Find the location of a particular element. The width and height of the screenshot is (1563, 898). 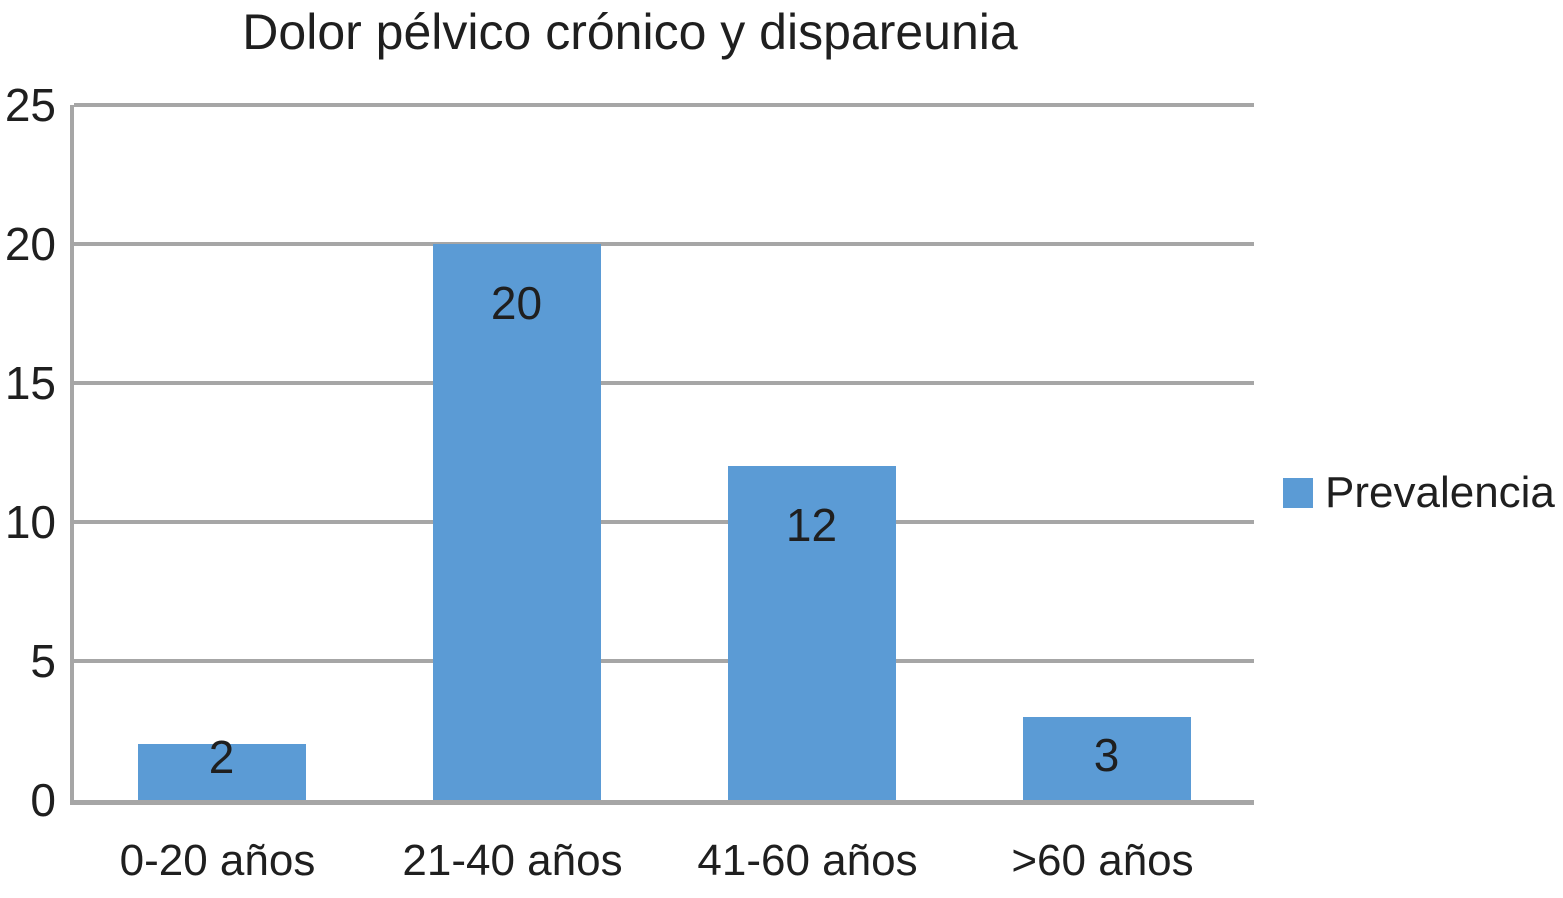

legend: Prevalencia is located at coordinates (1419, 493).